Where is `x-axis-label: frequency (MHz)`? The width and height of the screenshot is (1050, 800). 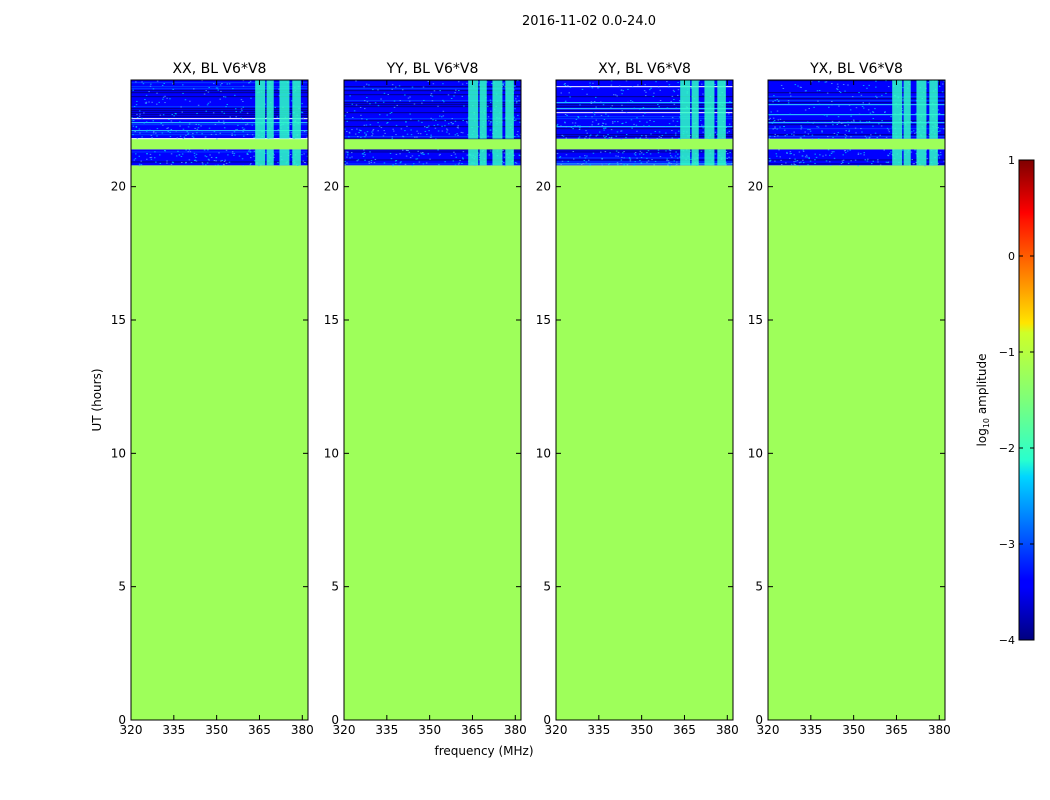
x-axis-label: frequency (MHz) is located at coordinates (483, 751).